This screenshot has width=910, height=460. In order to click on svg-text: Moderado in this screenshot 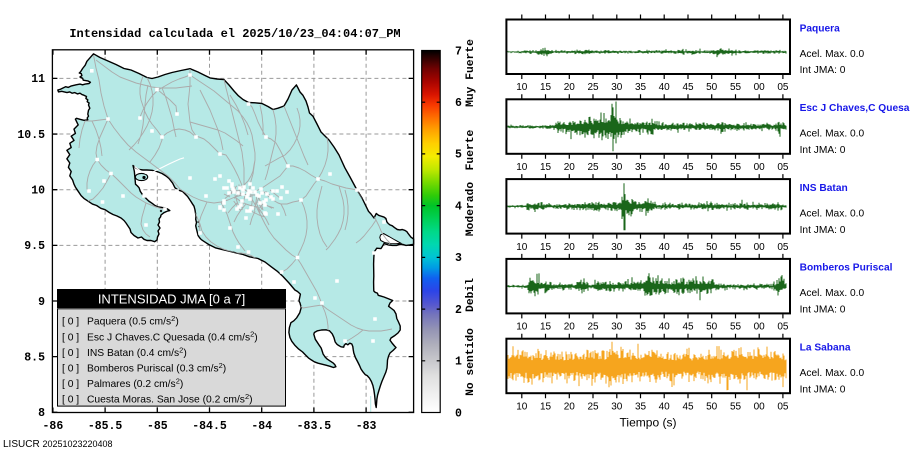, I will do `click(471, 209)`.